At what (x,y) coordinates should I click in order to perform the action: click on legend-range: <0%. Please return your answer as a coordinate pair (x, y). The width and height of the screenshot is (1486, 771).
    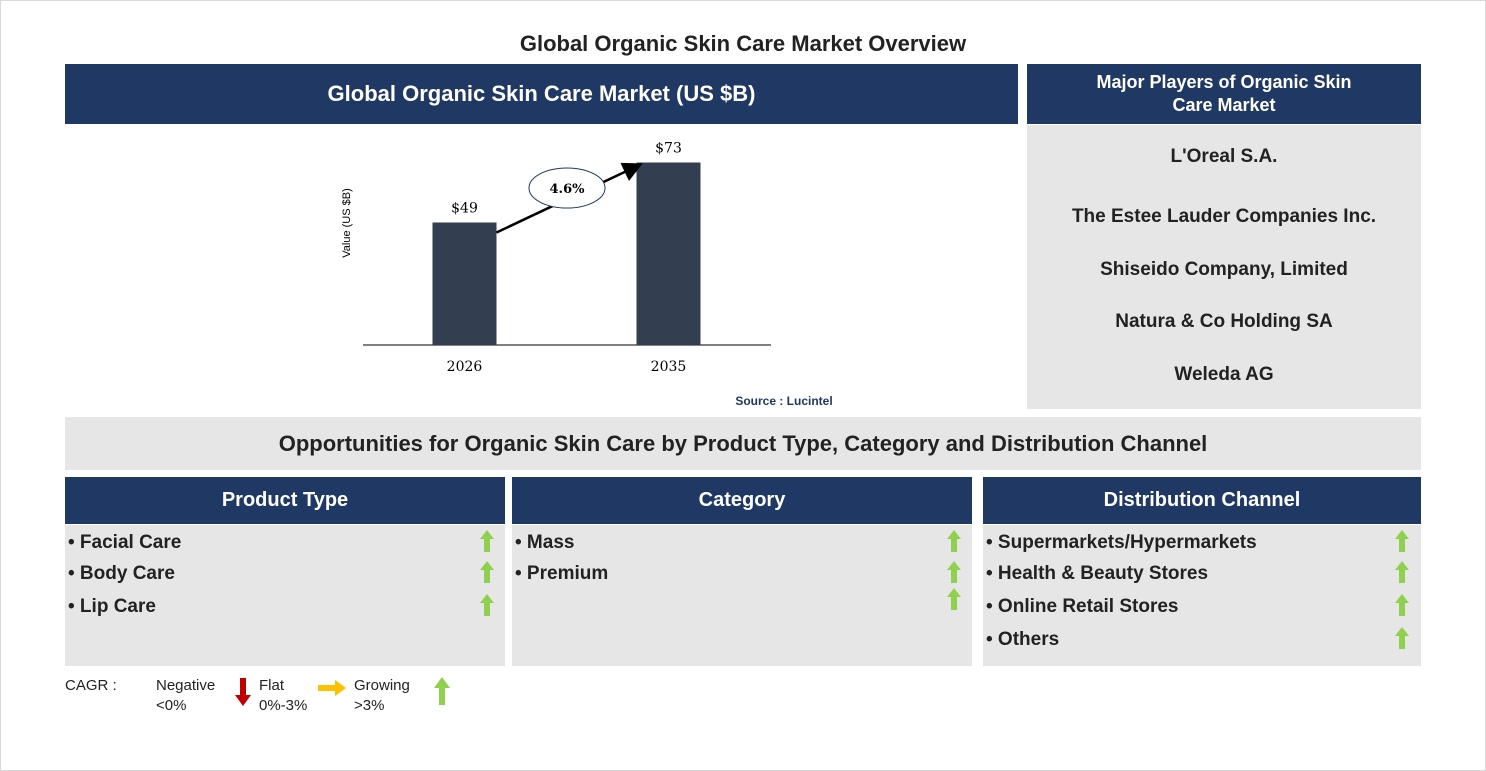
    Looking at the image, I should click on (171, 705).